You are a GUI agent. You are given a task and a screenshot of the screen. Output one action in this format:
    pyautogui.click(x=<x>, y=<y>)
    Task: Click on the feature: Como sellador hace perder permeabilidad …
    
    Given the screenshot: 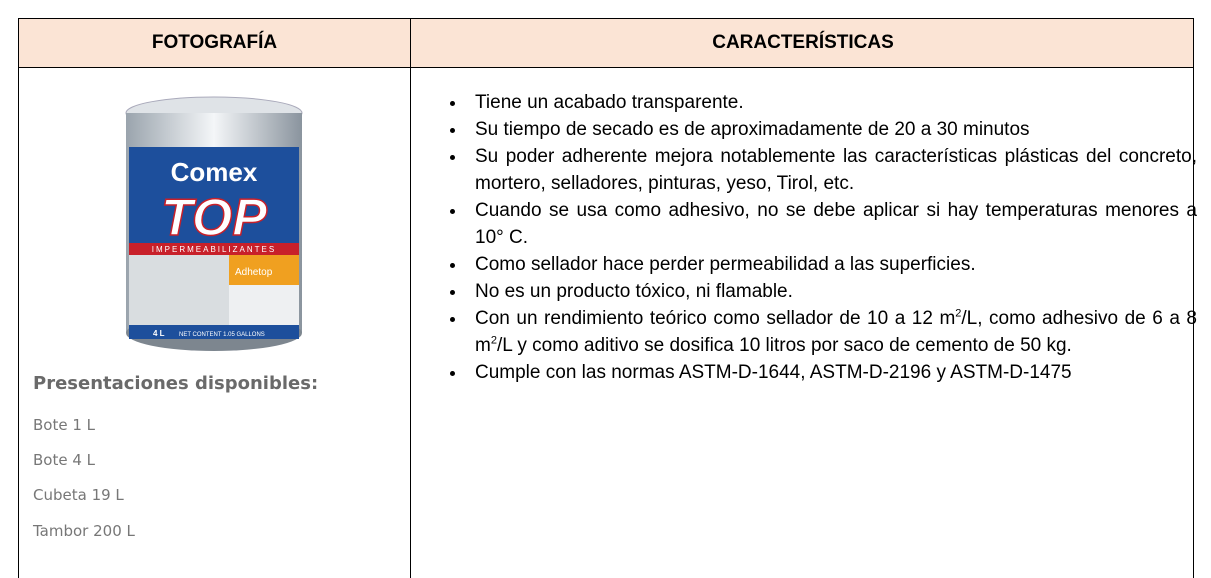 What is the action you would take?
    pyautogui.click(x=832, y=264)
    